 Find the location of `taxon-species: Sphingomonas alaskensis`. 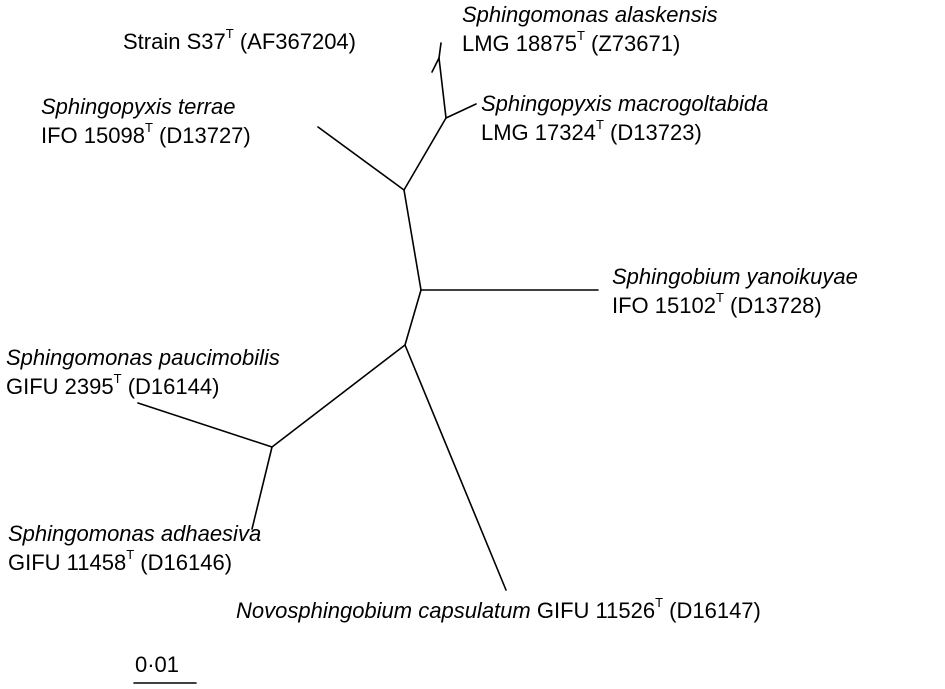

taxon-species: Sphingomonas alaskensis is located at coordinates (590, 14).